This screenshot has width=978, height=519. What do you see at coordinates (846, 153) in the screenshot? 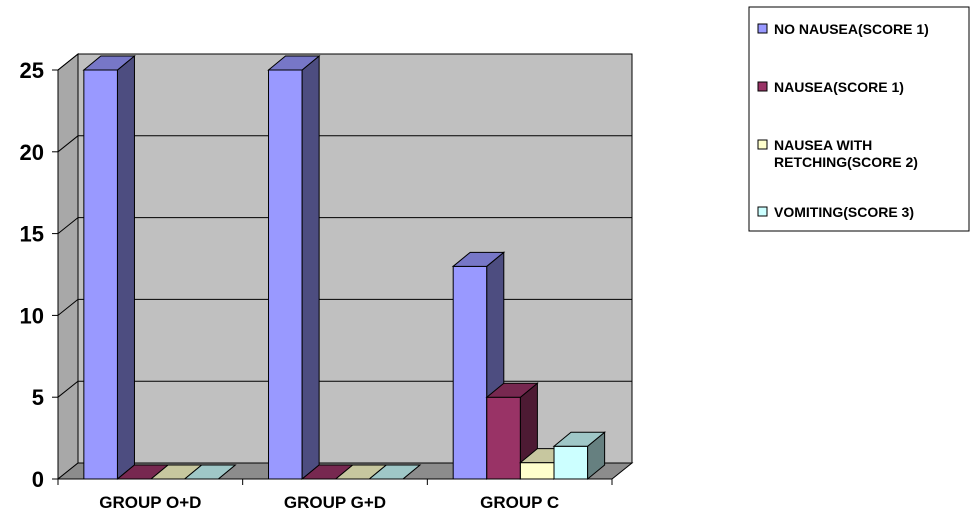
I see `legend-label: NAUSEA WITH RETCHING(SCORE 2)` at bounding box center [846, 153].